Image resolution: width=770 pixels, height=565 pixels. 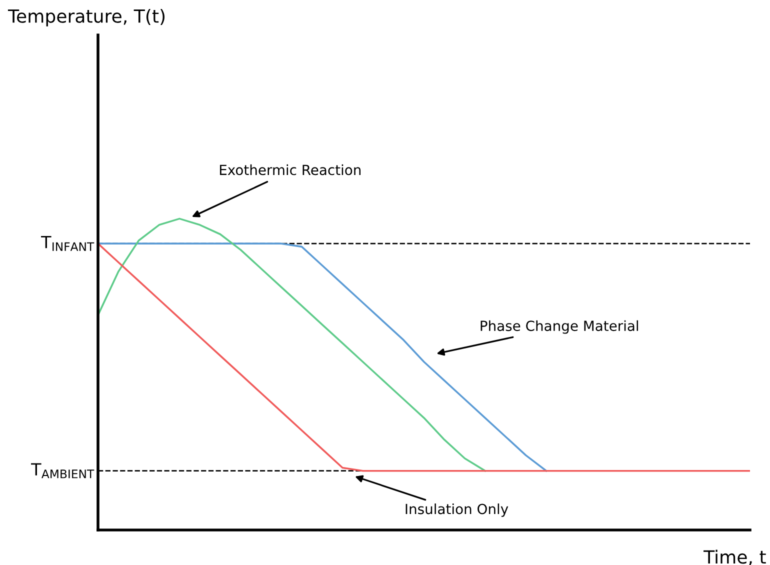 I want to click on text: Exothermic Reaction, so click(x=290, y=170).